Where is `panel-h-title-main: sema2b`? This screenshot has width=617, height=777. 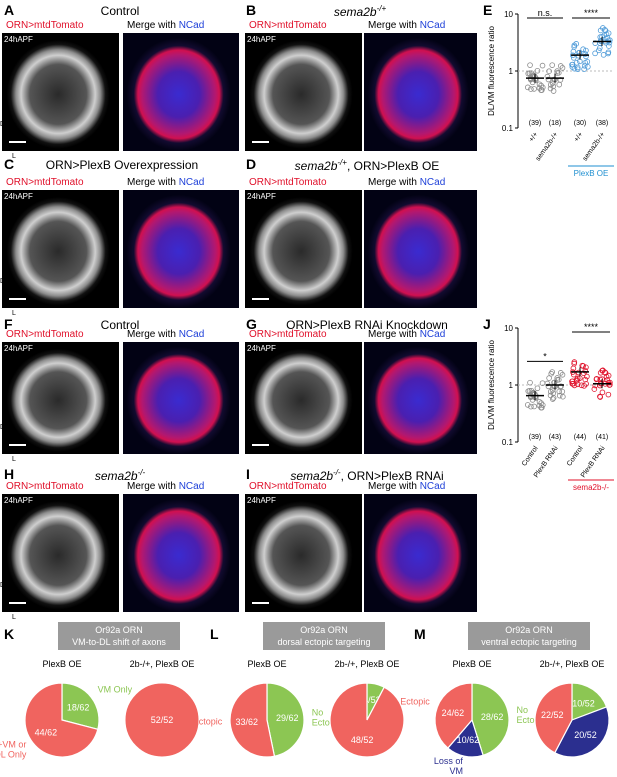 panel-h-title-main: sema2b is located at coordinates (116, 476).